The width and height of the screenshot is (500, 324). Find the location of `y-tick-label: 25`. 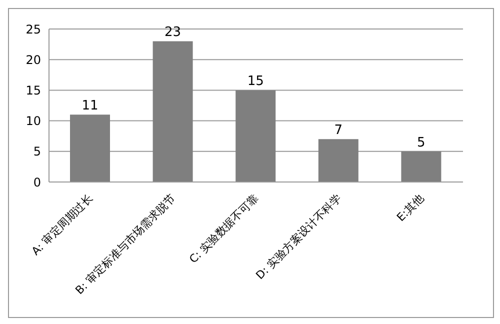

y-tick-label: 25 is located at coordinates (33, 29).